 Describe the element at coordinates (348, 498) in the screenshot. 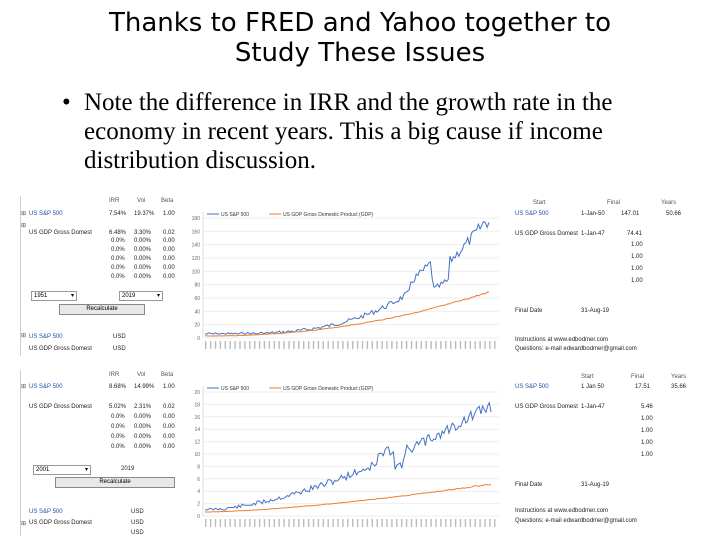

I see `series-line-gdp` at that location.